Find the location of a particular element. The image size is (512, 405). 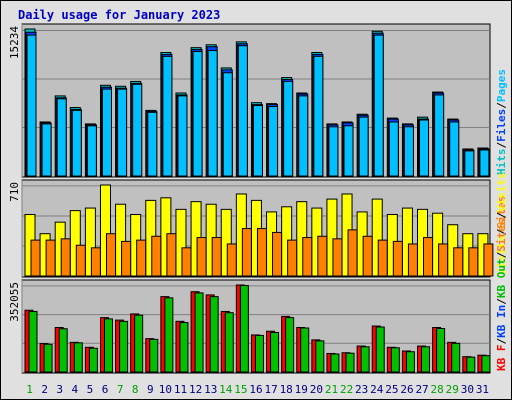

legend-visits-sites: Visits/Sites is located at coordinates (501, 236).